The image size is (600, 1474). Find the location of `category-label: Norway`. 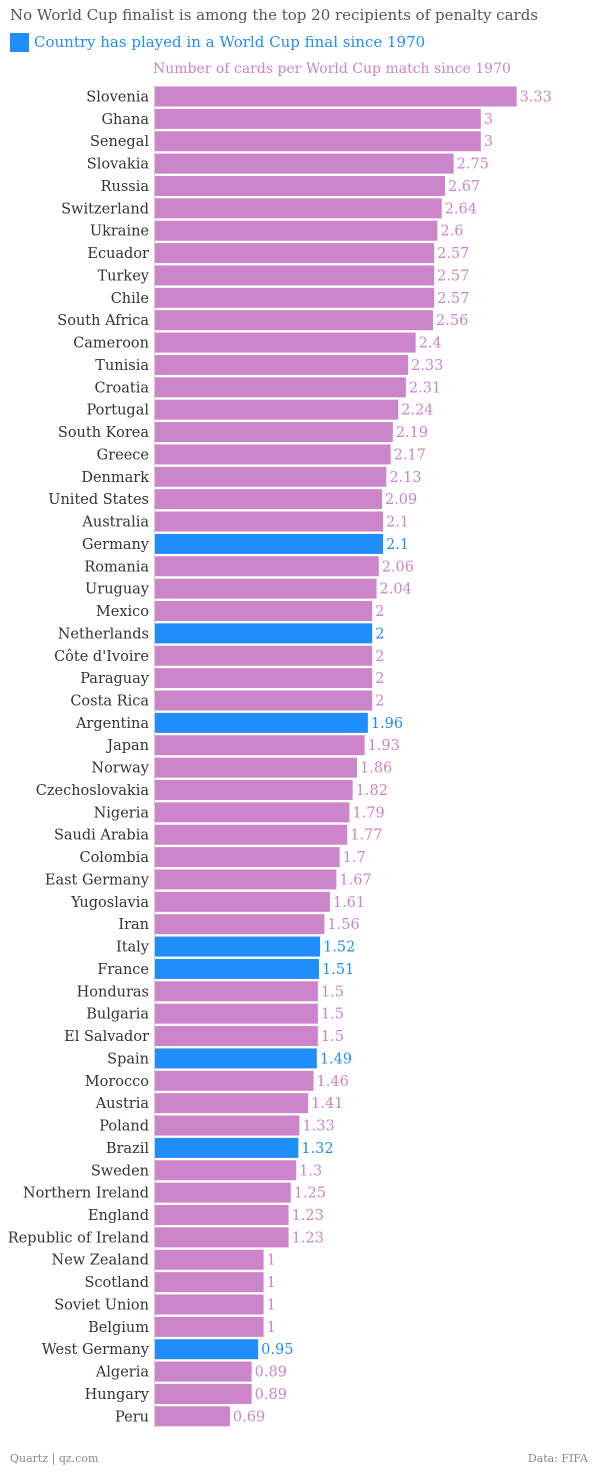

category-label: Norway is located at coordinates (120, 769).